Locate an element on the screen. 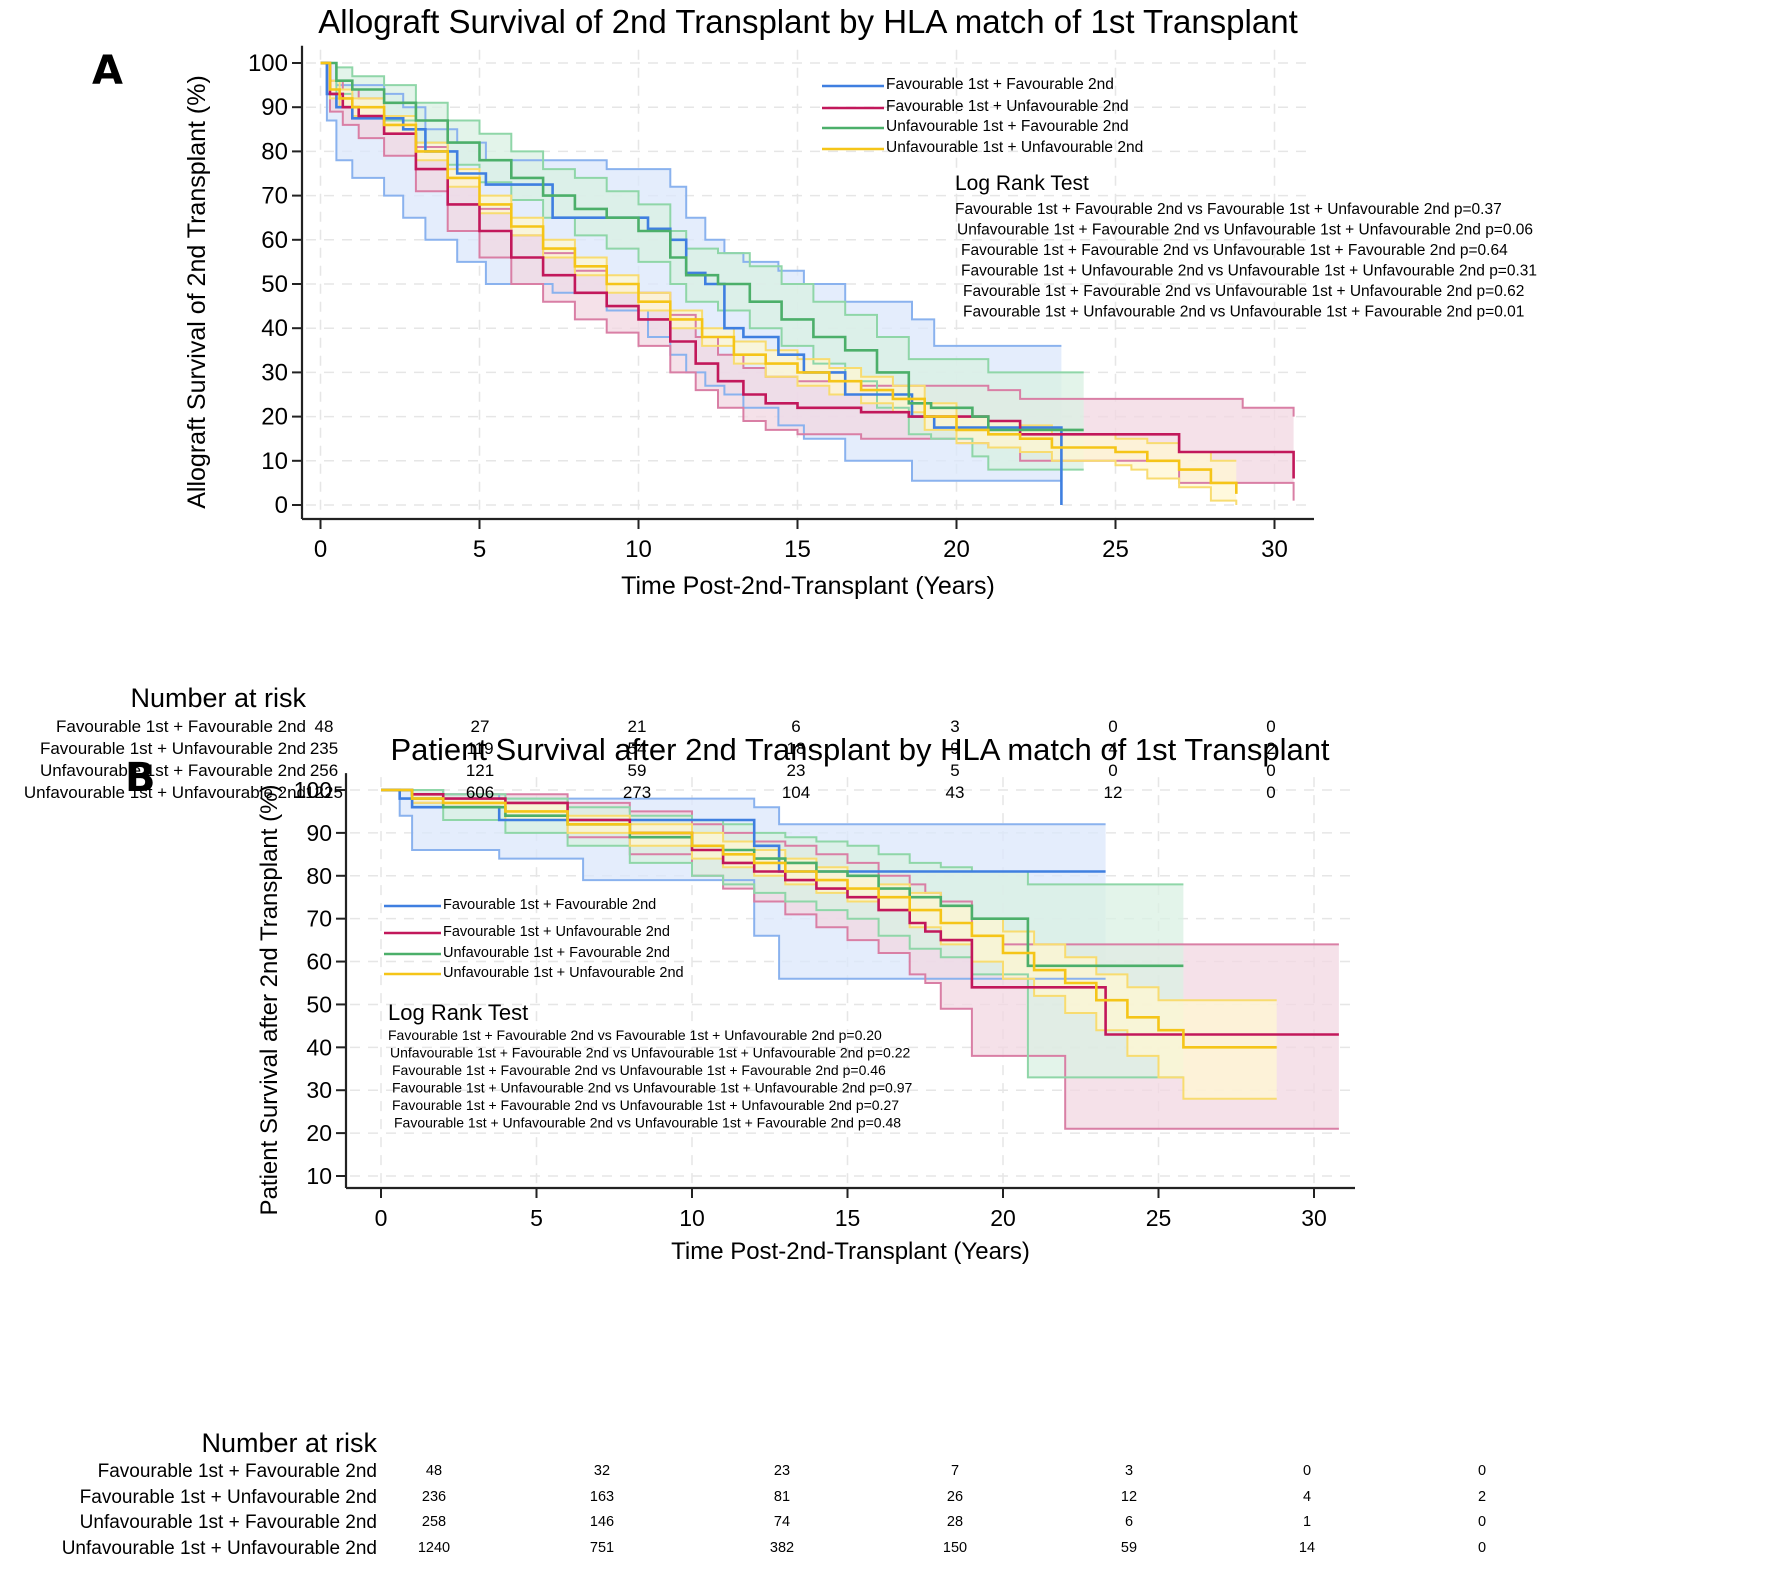 The height and width of the screenshot is (1581, 1772). y-tick-label: 100 is located at coordinates (313, 790).